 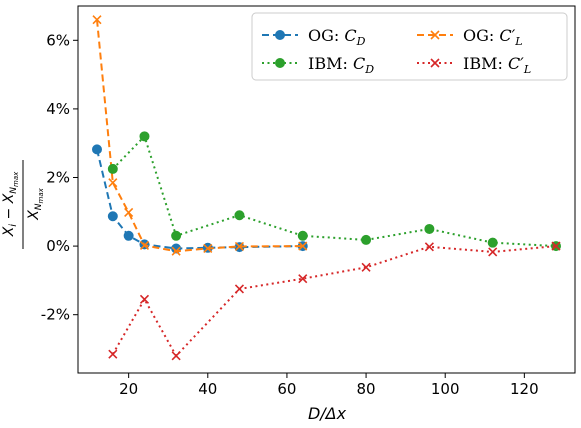 What do you see at coordinates (366, 389) in the screenshot?
I see `x-tick-label: 80` at bounding box center [366, 389].